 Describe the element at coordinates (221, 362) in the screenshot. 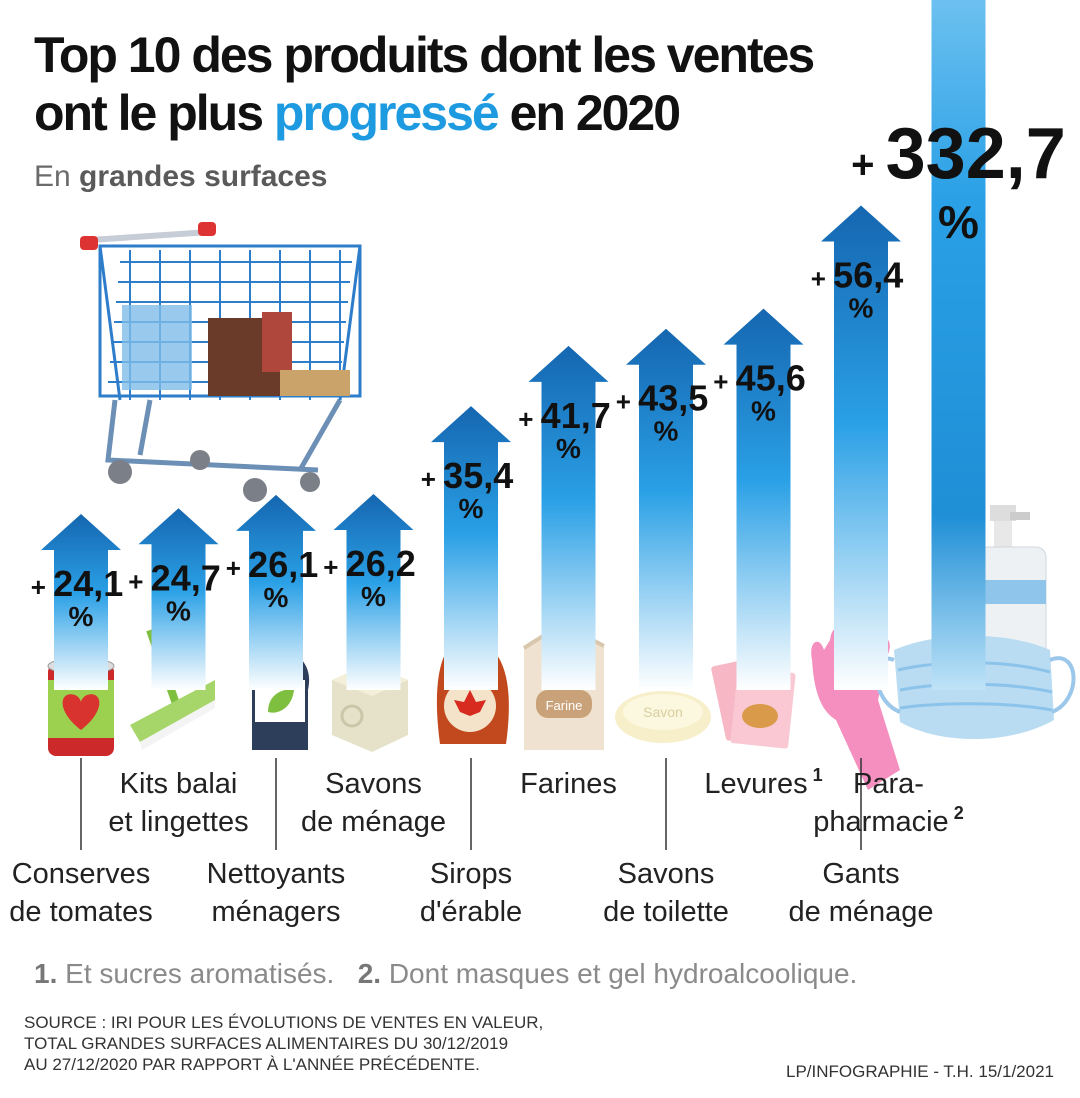

I see `shopping-cart-icon` at that location.